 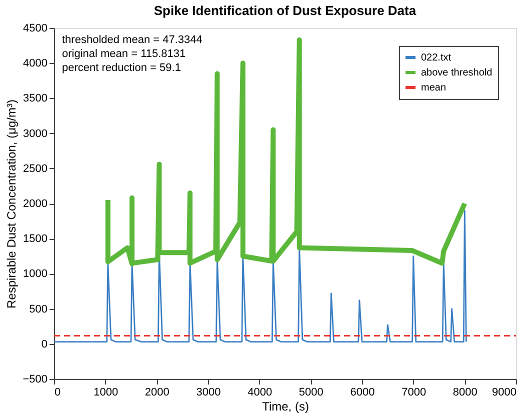 What do you see at coordinates (35, 274) in the screenshot?
I see `y-tick-label: 1000` at bounding box center [35, 274].